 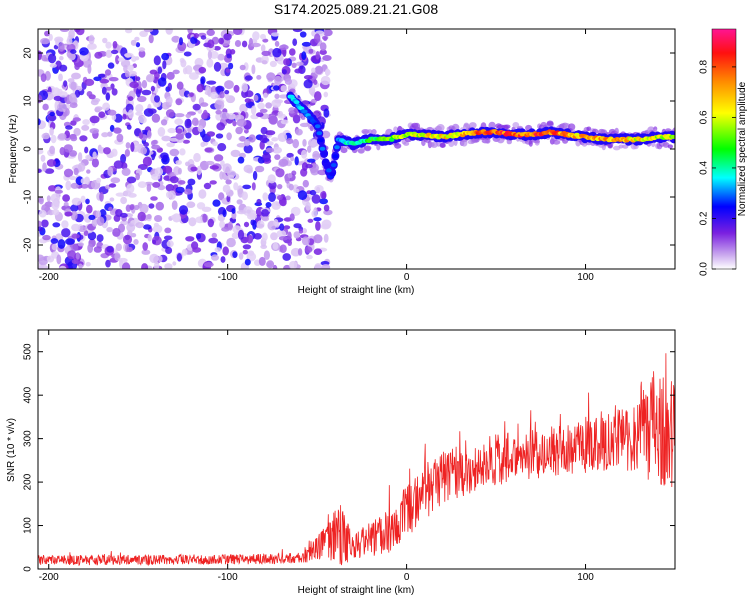 I want to click on x-tick-label: -200, so click(x=49, y=577).